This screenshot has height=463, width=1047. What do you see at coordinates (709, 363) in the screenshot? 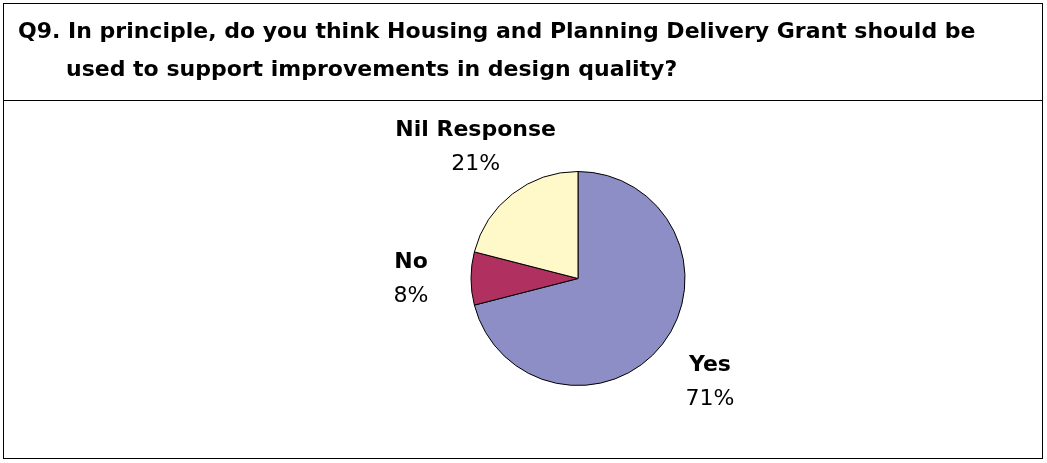
I see `slice-label: Yes` at bounding box center [709, 363].